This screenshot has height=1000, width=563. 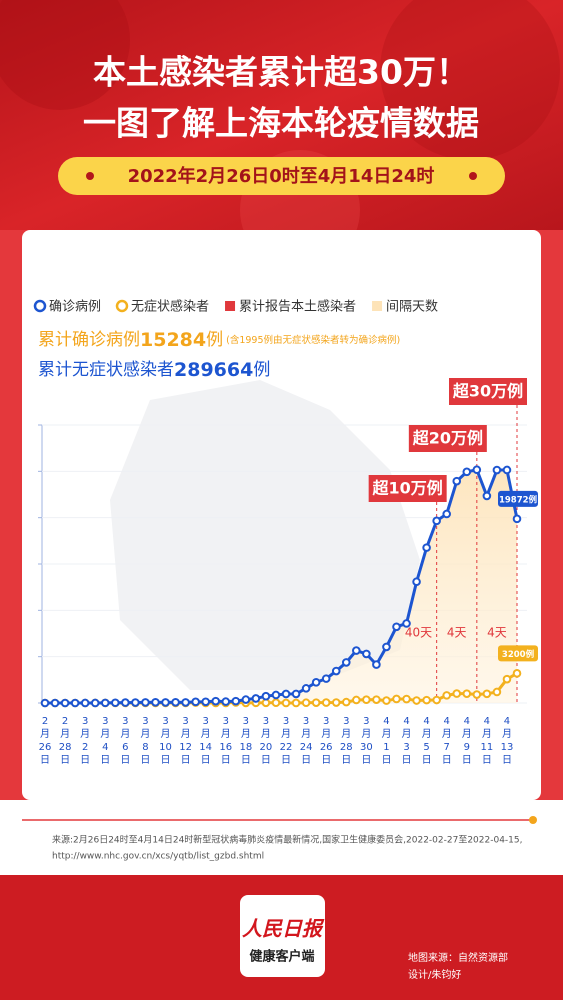 What do you see at coordinates (283, 929) in the screenshot?
I see `logo-top: 人民日报` at bounding box center [283, 929].